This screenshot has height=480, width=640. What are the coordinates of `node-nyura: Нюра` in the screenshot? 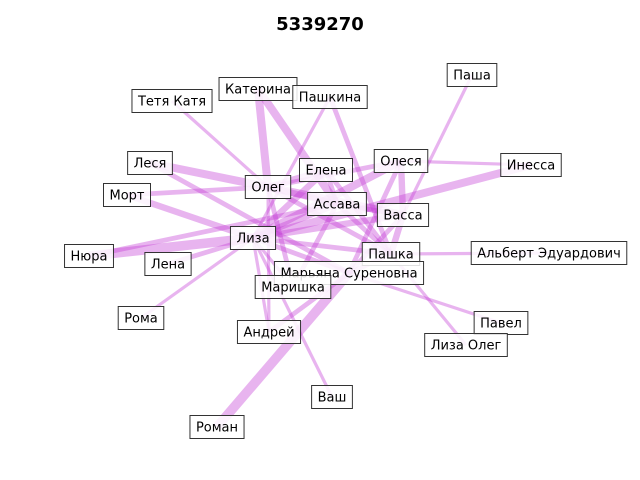 It's located at (89, 256).